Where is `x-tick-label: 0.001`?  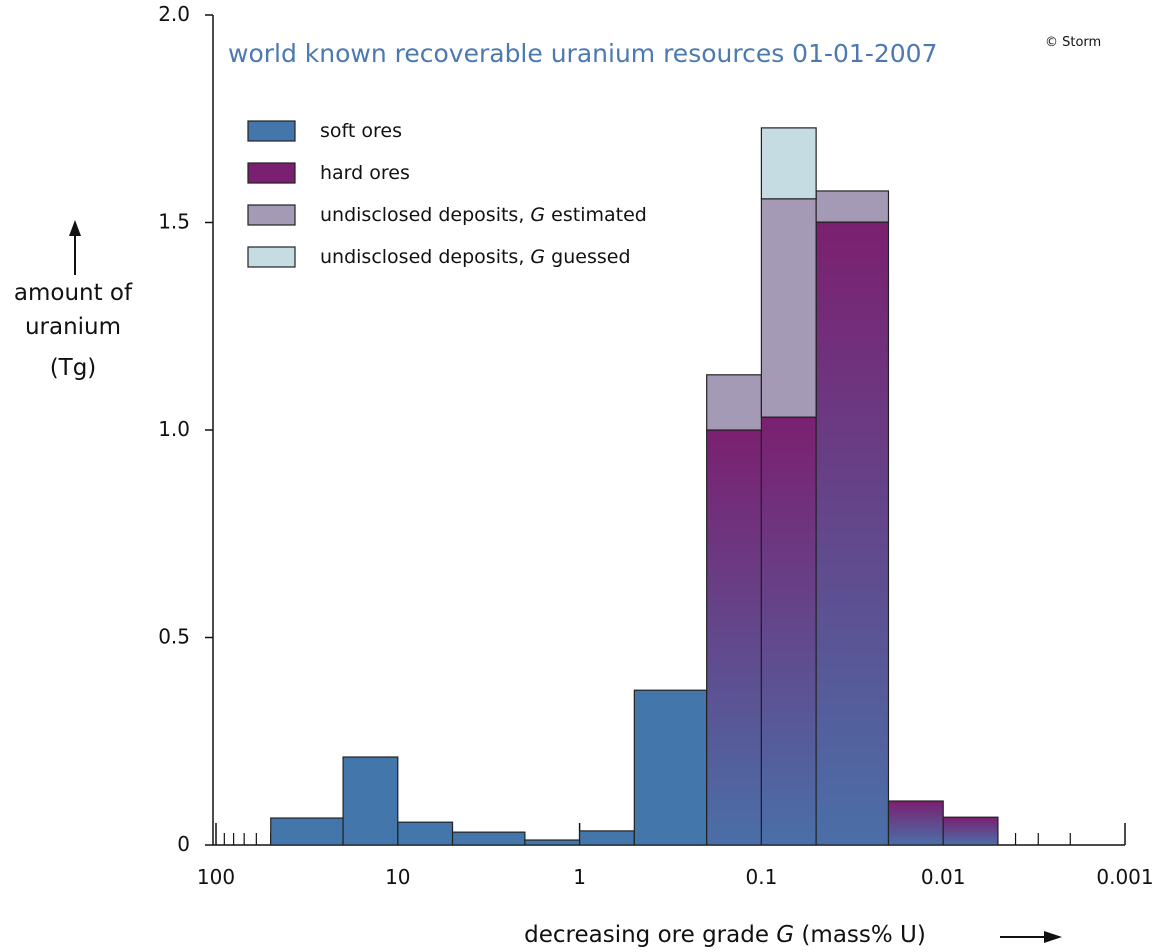
x-tick-label: 0.001 is located at coordinates (1124, 877).